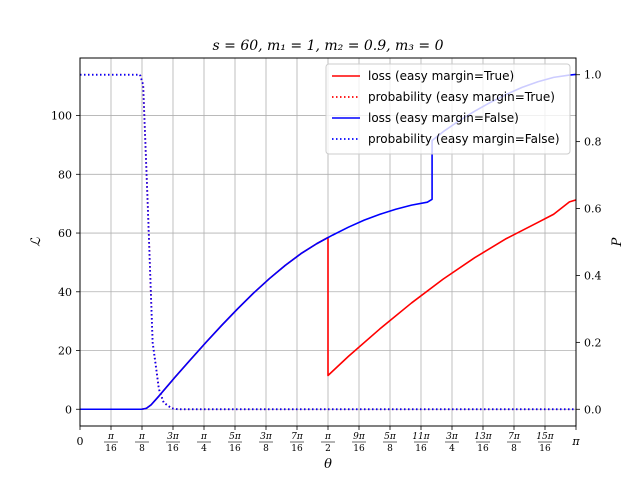 This screenshot has height=480, width=640. I want to click on x-tick-label-numerator: 9π, so click(359, 437).